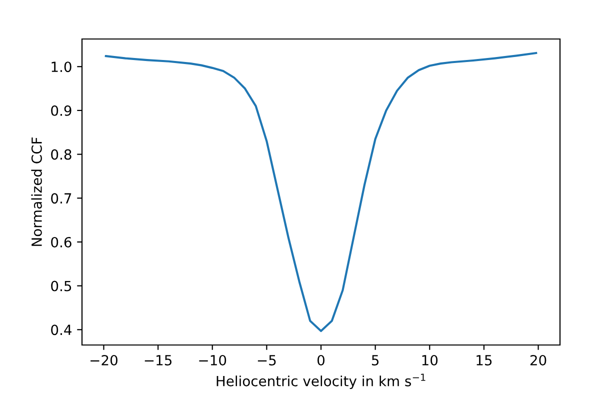 The image size is (590, 416). What do you see at coordinates (61, 154) in the screenshot?
I see `y-tick-label: 0.8` at bounding box center [61, 154].